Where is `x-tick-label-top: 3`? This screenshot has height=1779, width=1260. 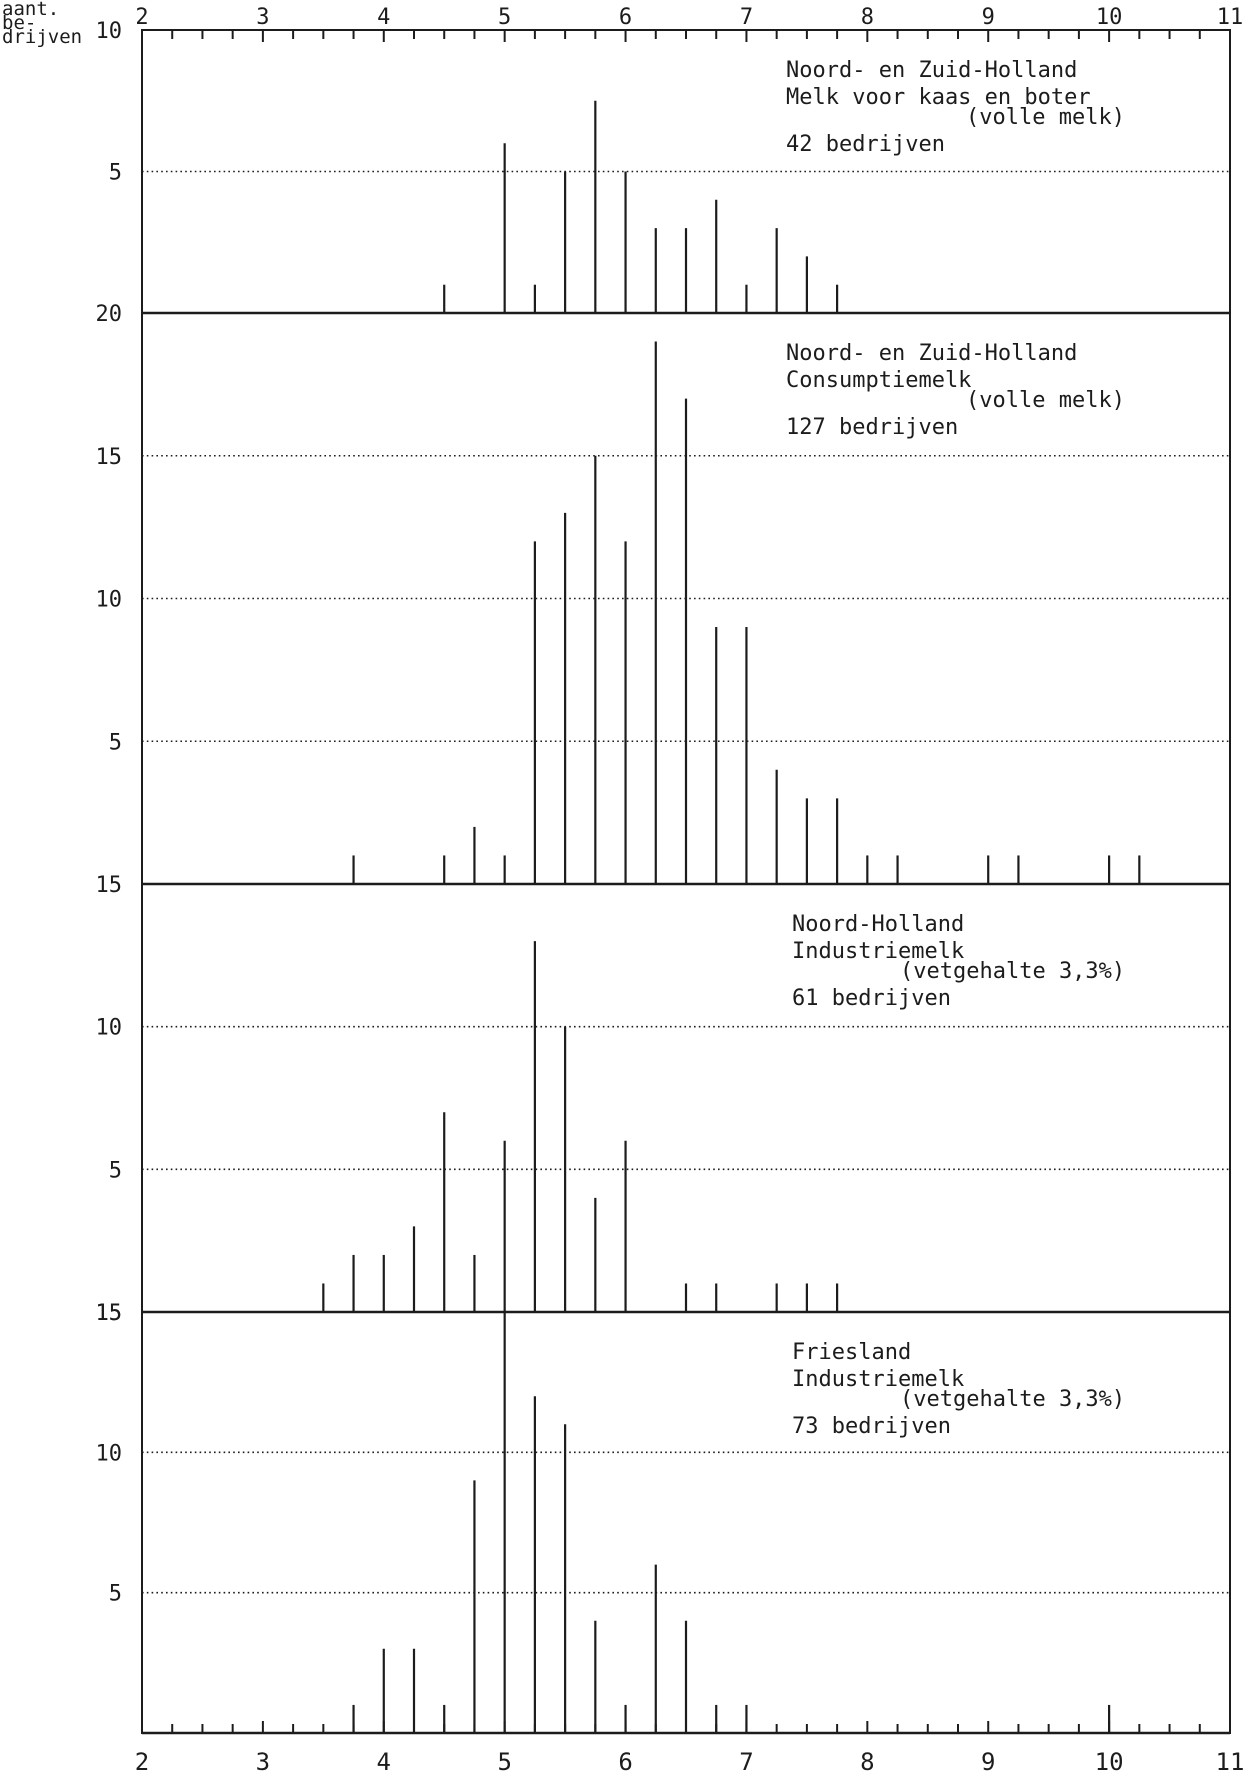 x-tick-label-top: 3 is located at coordinates (262, 17).